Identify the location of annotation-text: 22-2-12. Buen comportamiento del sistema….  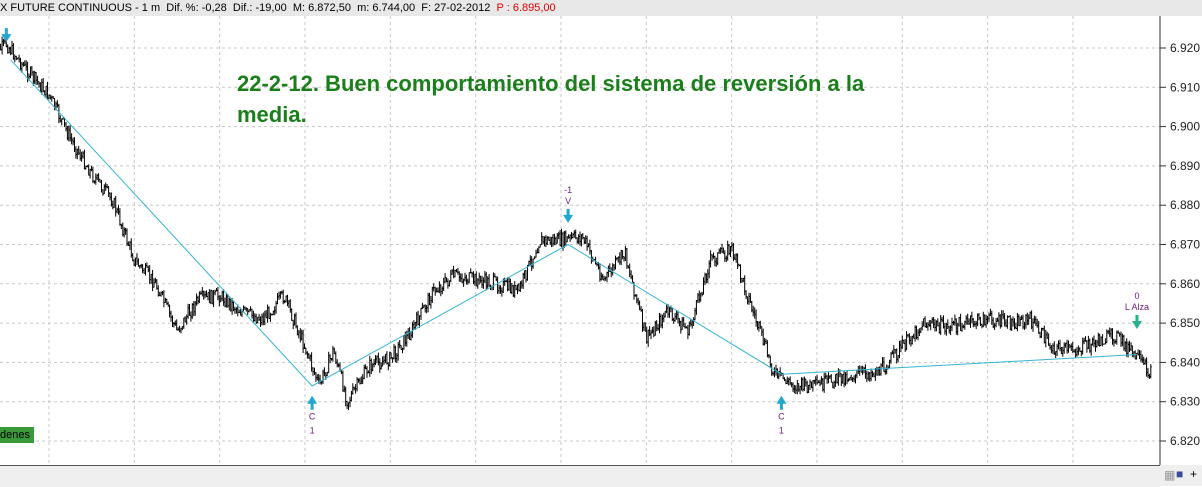
(551, 99).